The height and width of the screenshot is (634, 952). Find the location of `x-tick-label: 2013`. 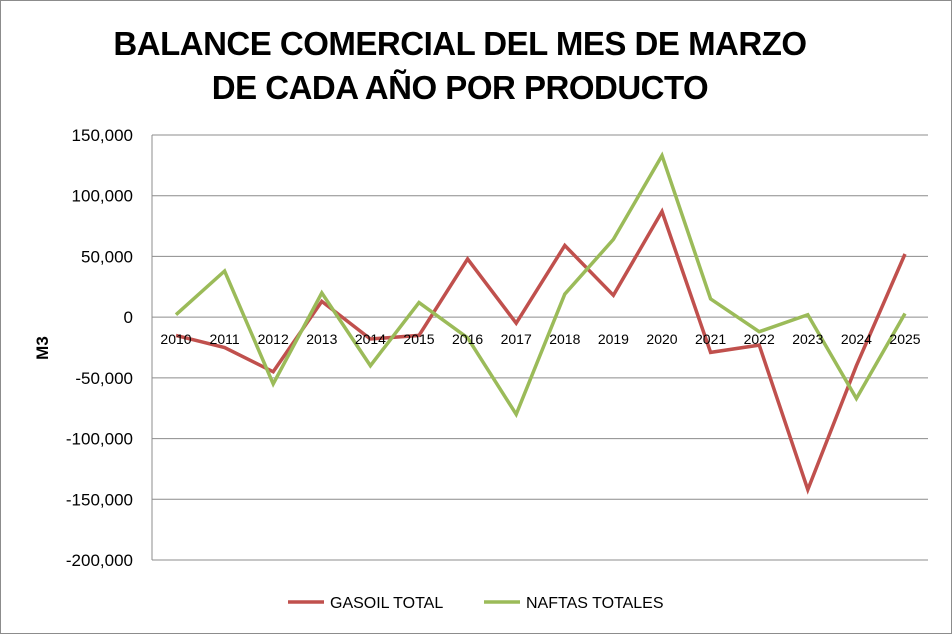

x-tick-label: 2013 is located at coordinates (321, 339).